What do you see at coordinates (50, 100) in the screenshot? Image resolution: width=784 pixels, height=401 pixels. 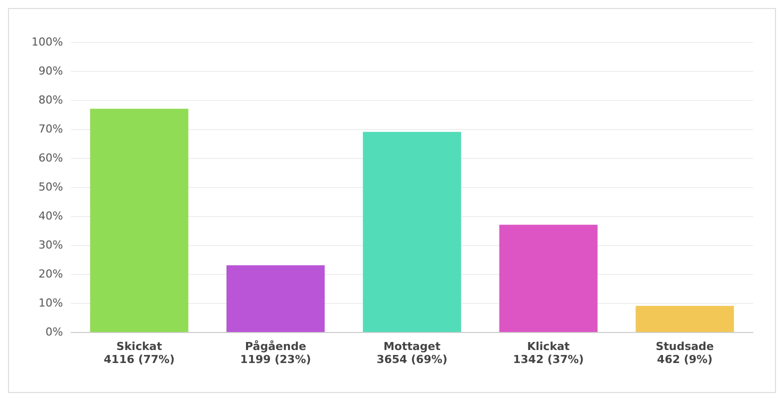 I see `y-tick-label: 80%` at bounding box center [50, 100].